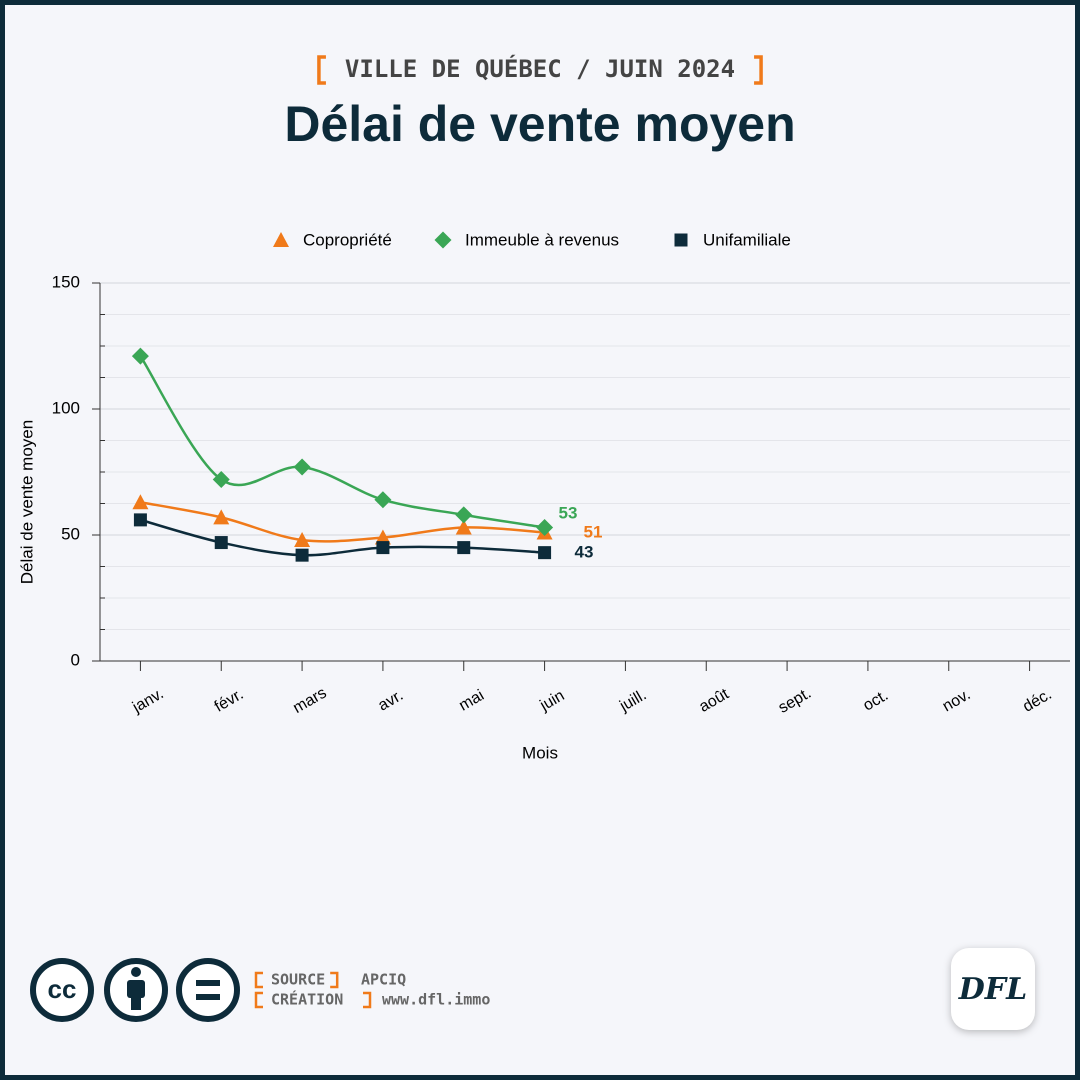 The width and height of the screenshot is (1080, 1085). Describe the element at coordinates (540, 752) in the screenshot. I see `x-axis-title: Mois` at that location.